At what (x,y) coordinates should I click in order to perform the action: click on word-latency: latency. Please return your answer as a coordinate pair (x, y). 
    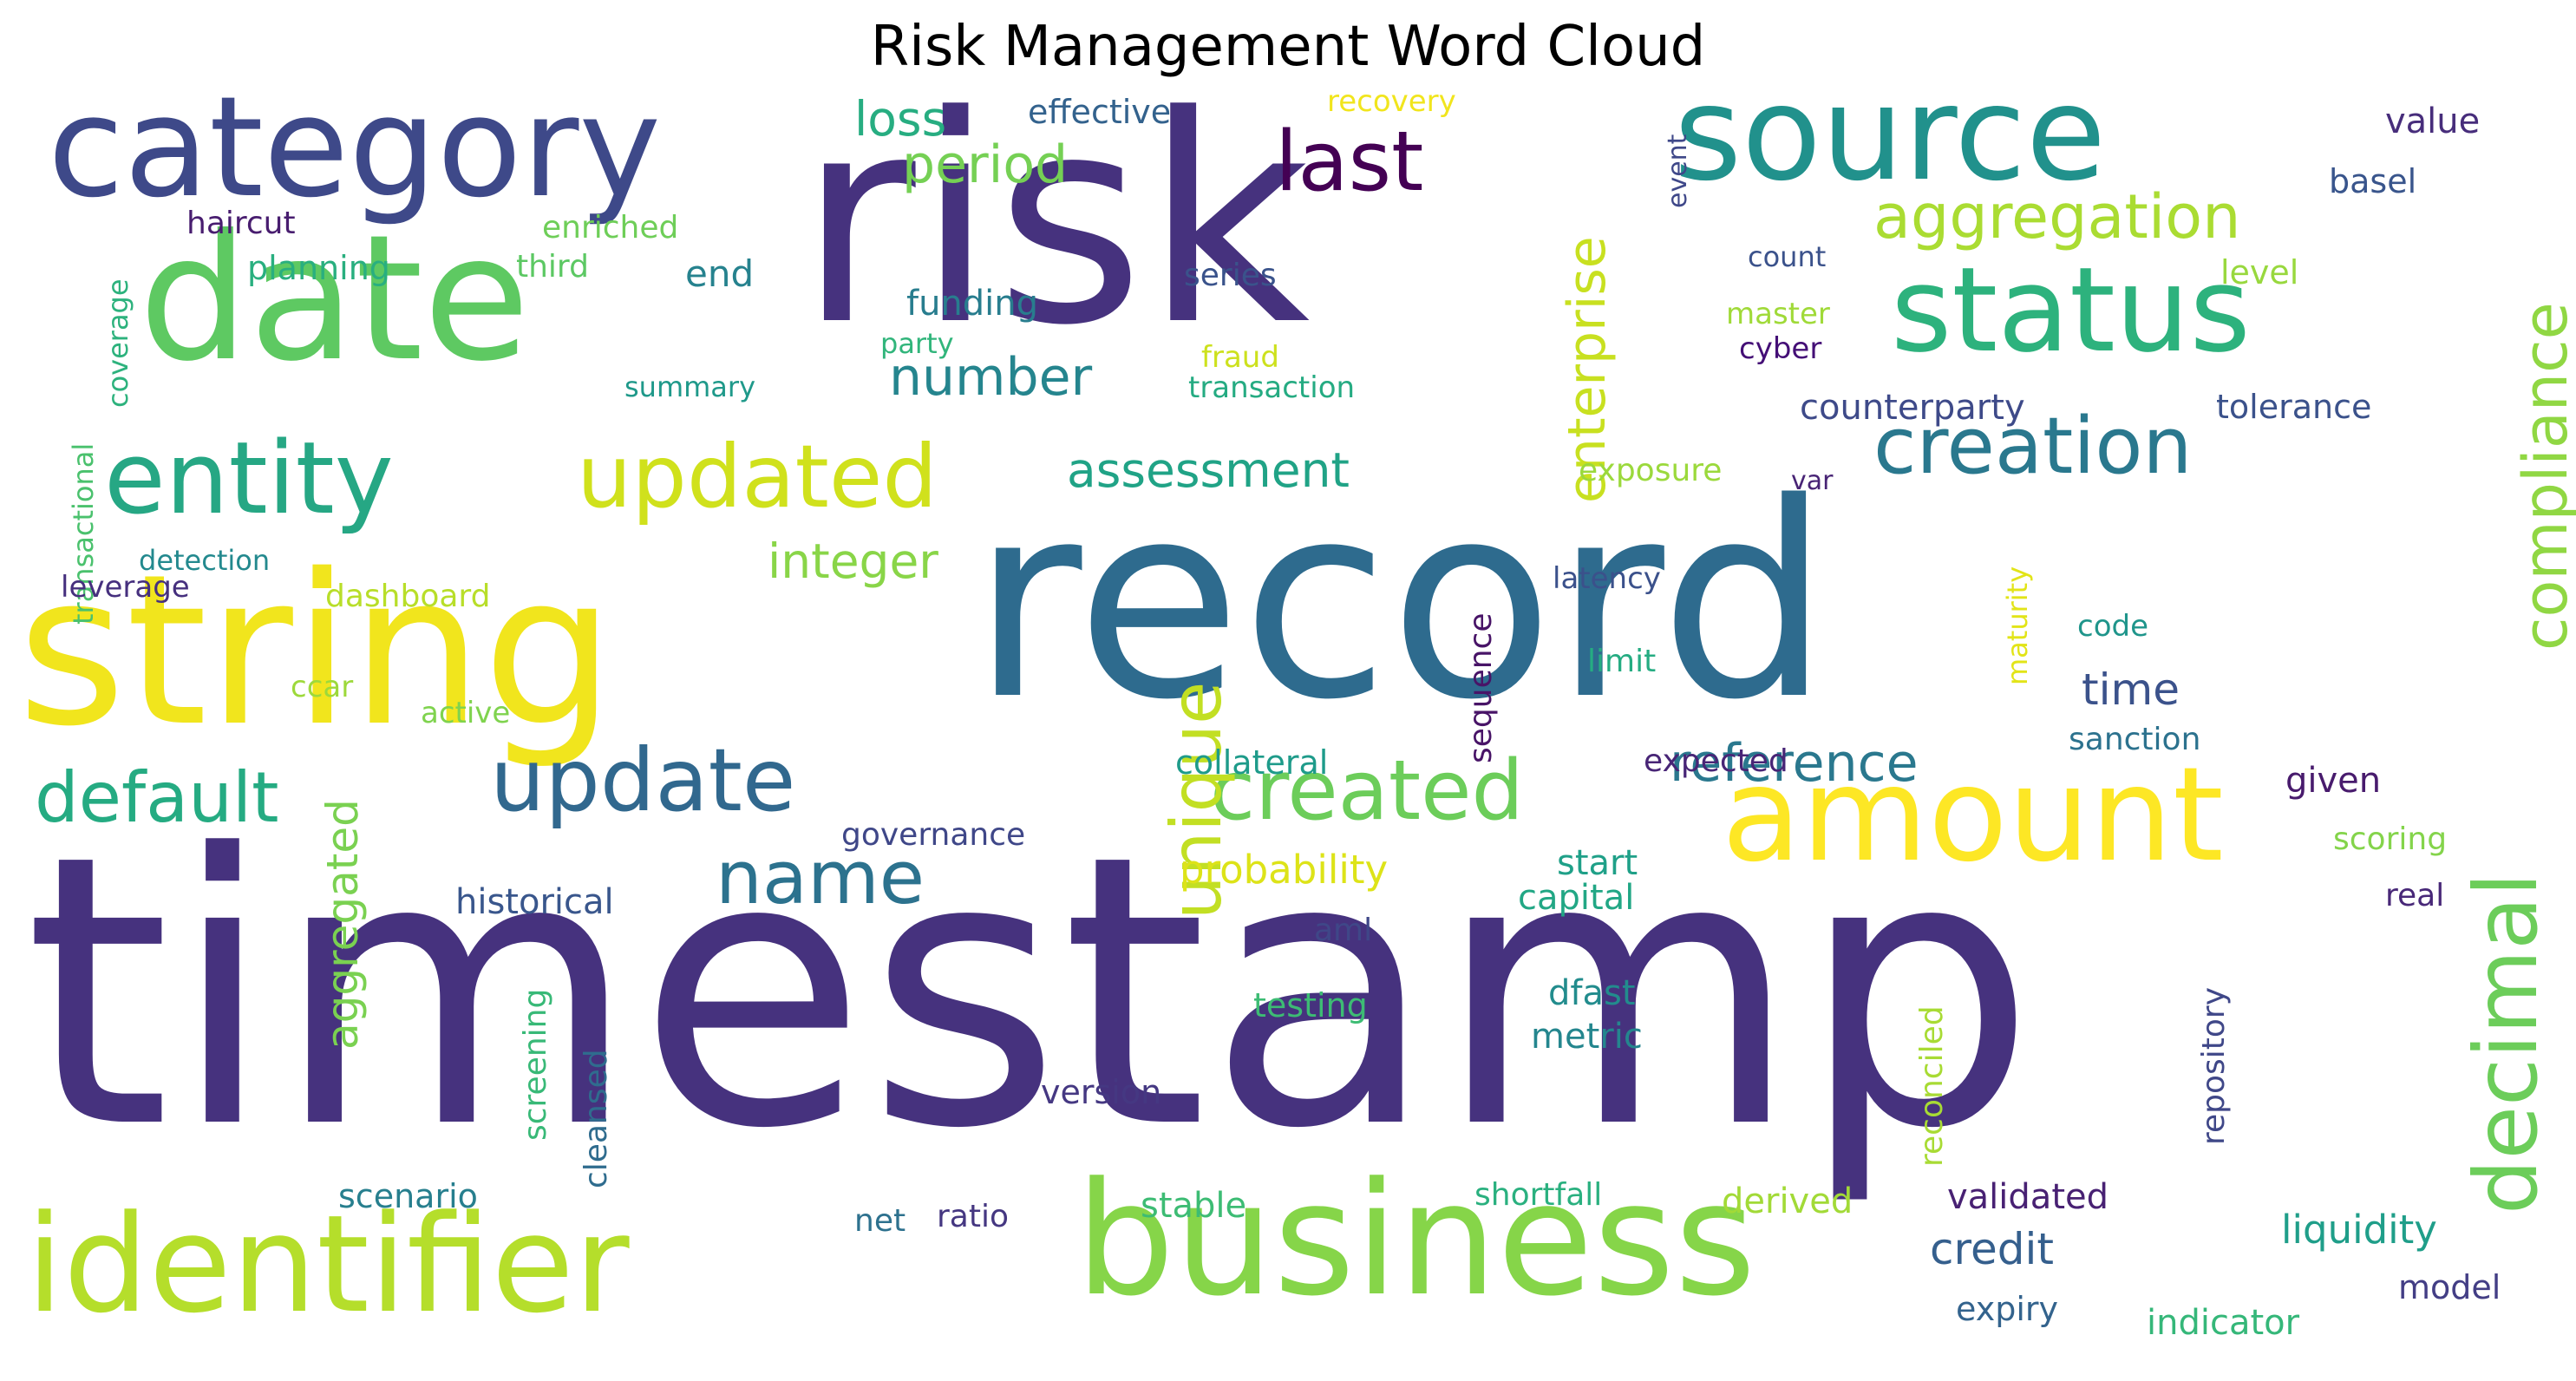
    Looking at the image, I should click on (1607, 578).